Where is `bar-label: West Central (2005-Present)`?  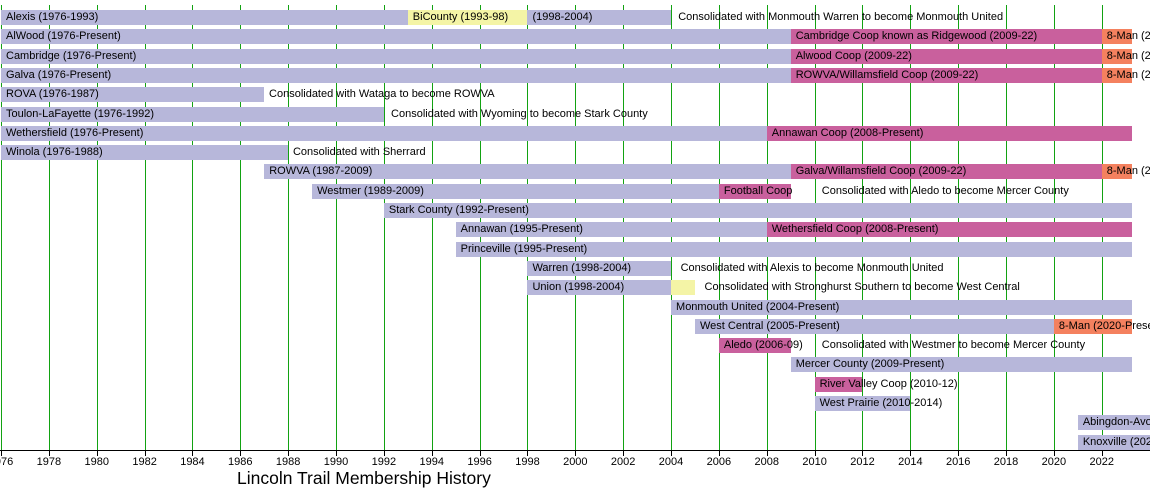 bar-label: West Central (2005-Present) is located at coordinates (769, 325).